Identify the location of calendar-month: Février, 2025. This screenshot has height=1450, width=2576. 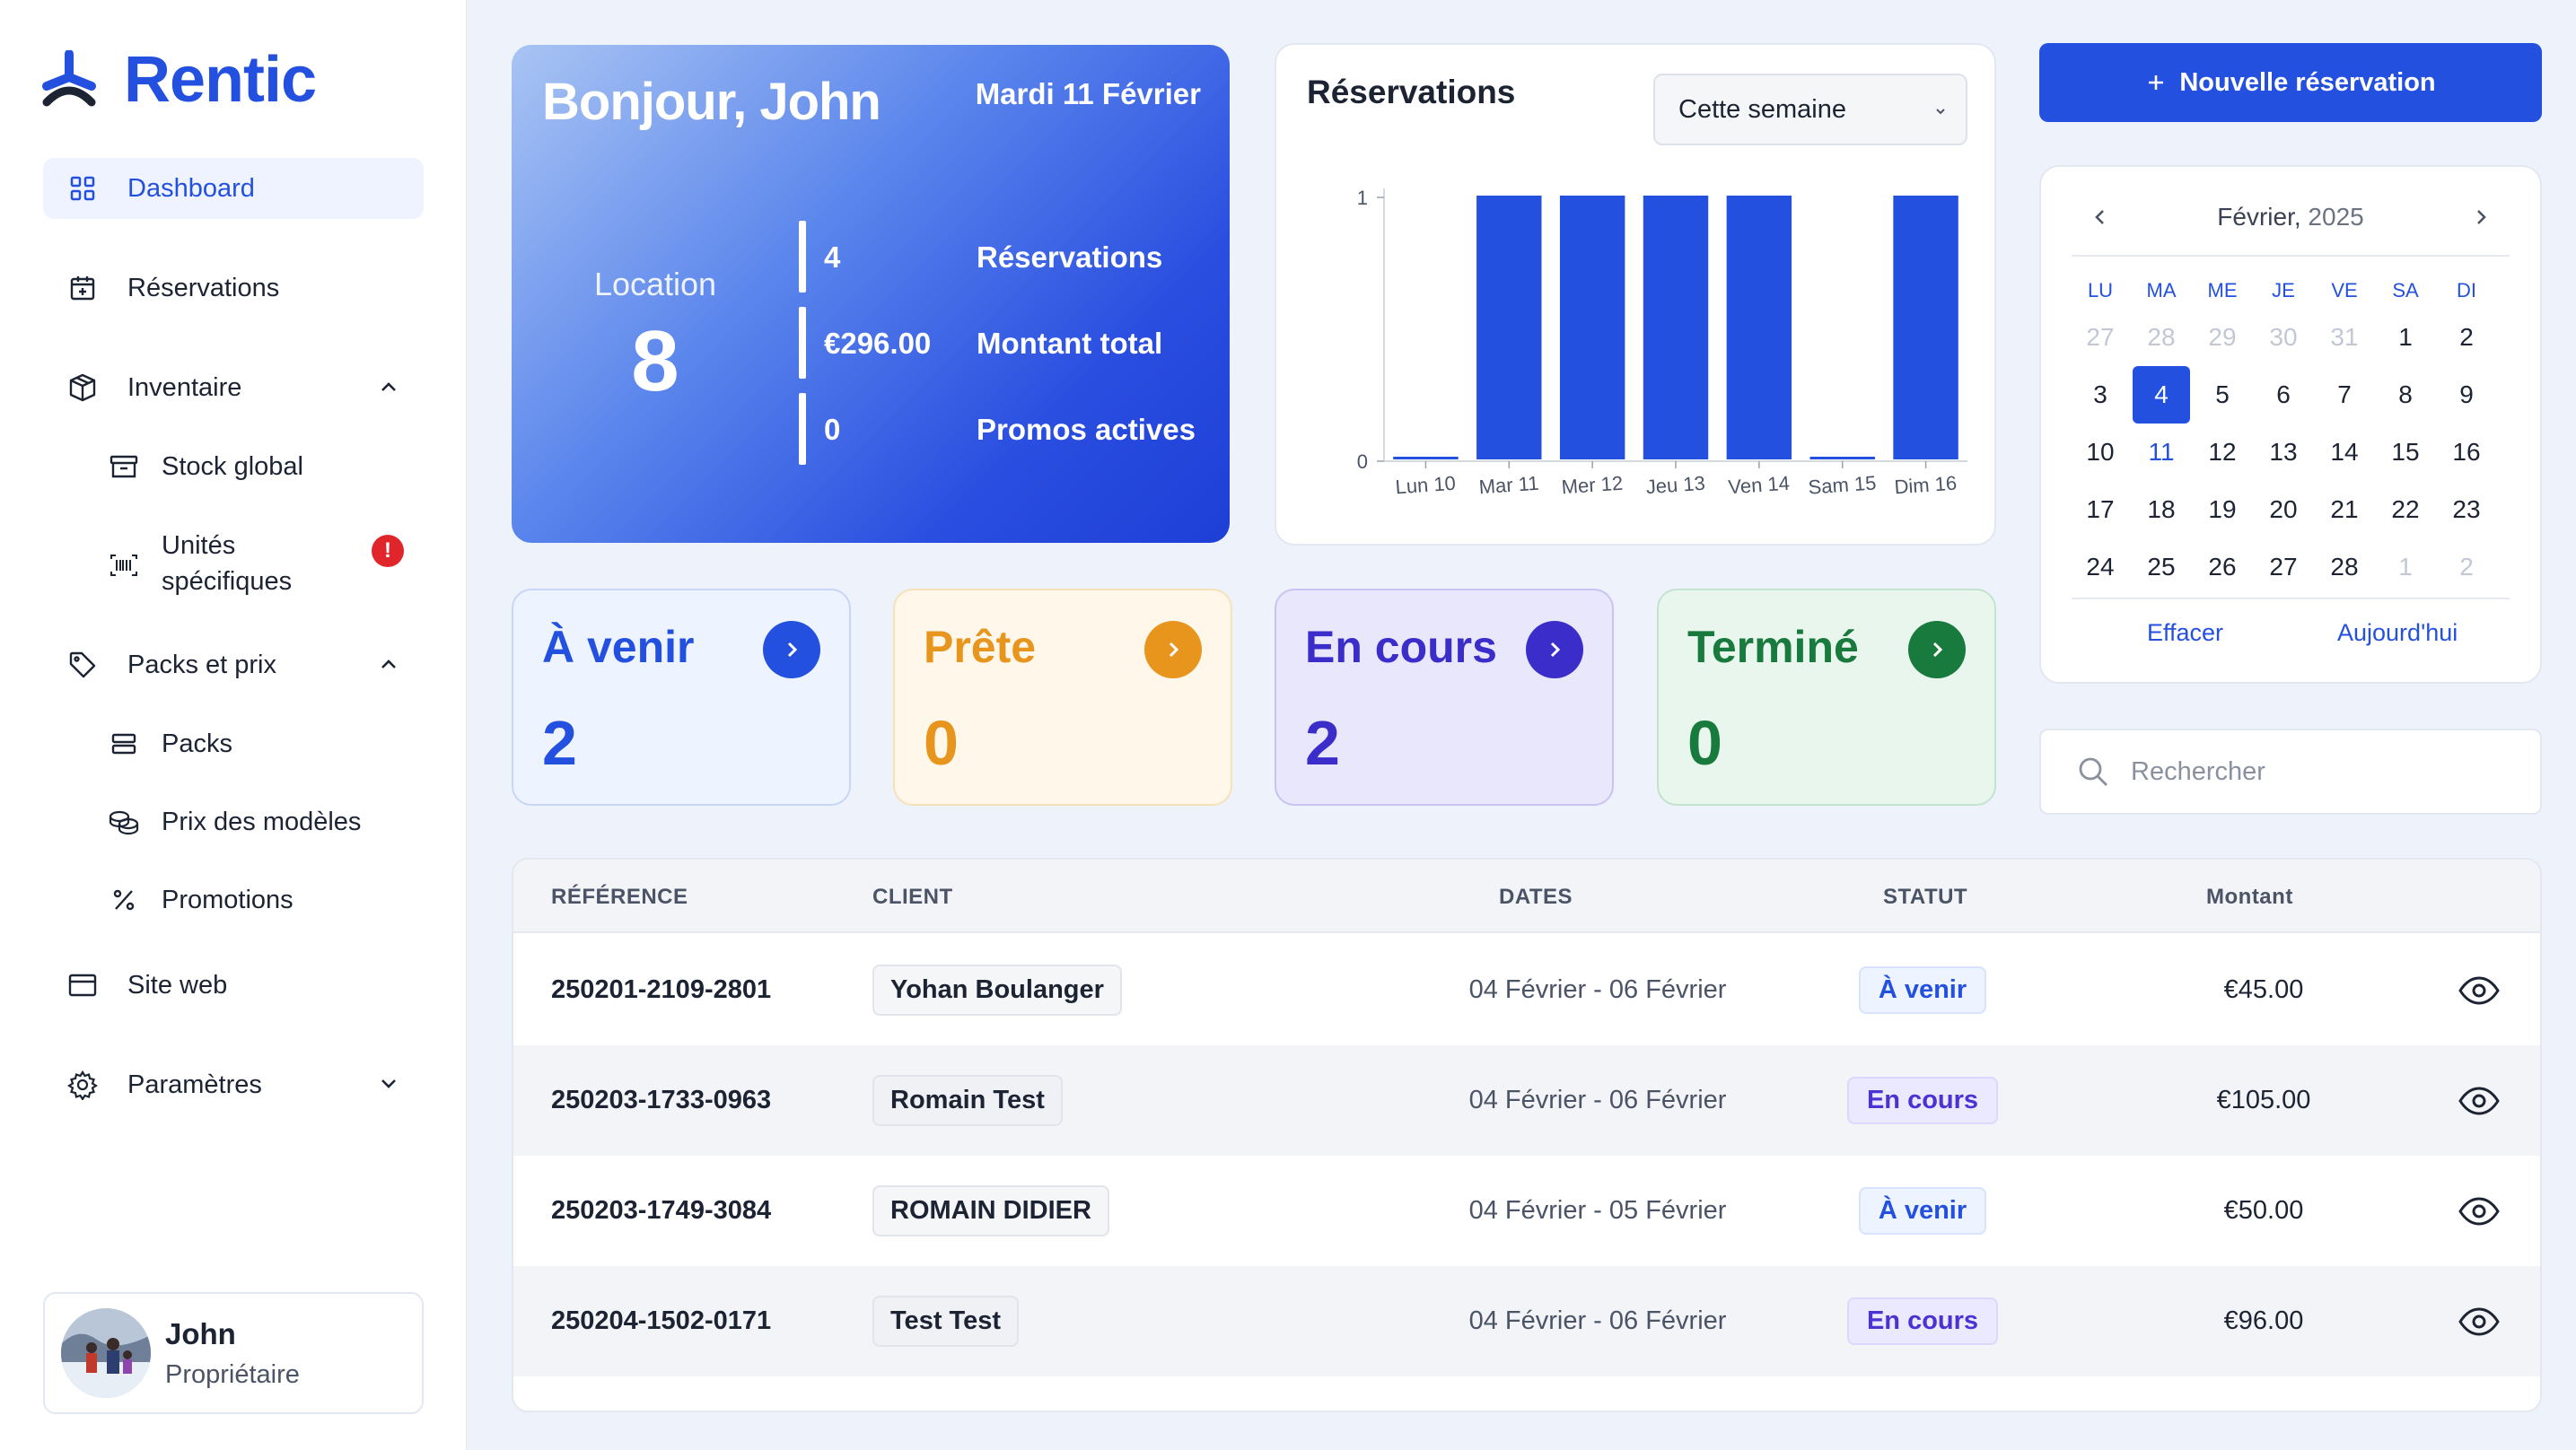
(2290, 217).